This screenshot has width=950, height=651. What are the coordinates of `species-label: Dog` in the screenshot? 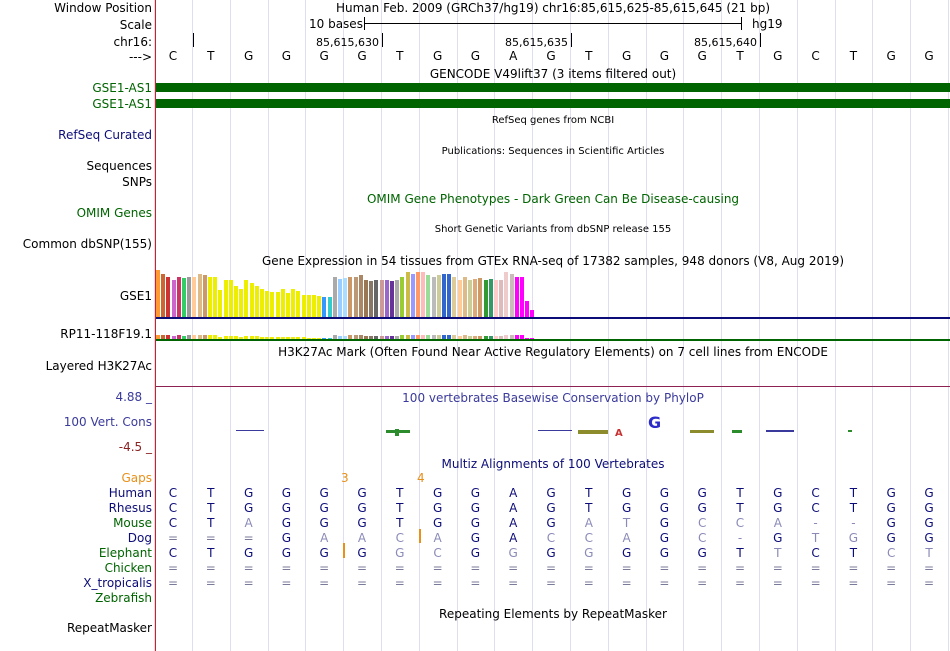 It's located at (139, 538).